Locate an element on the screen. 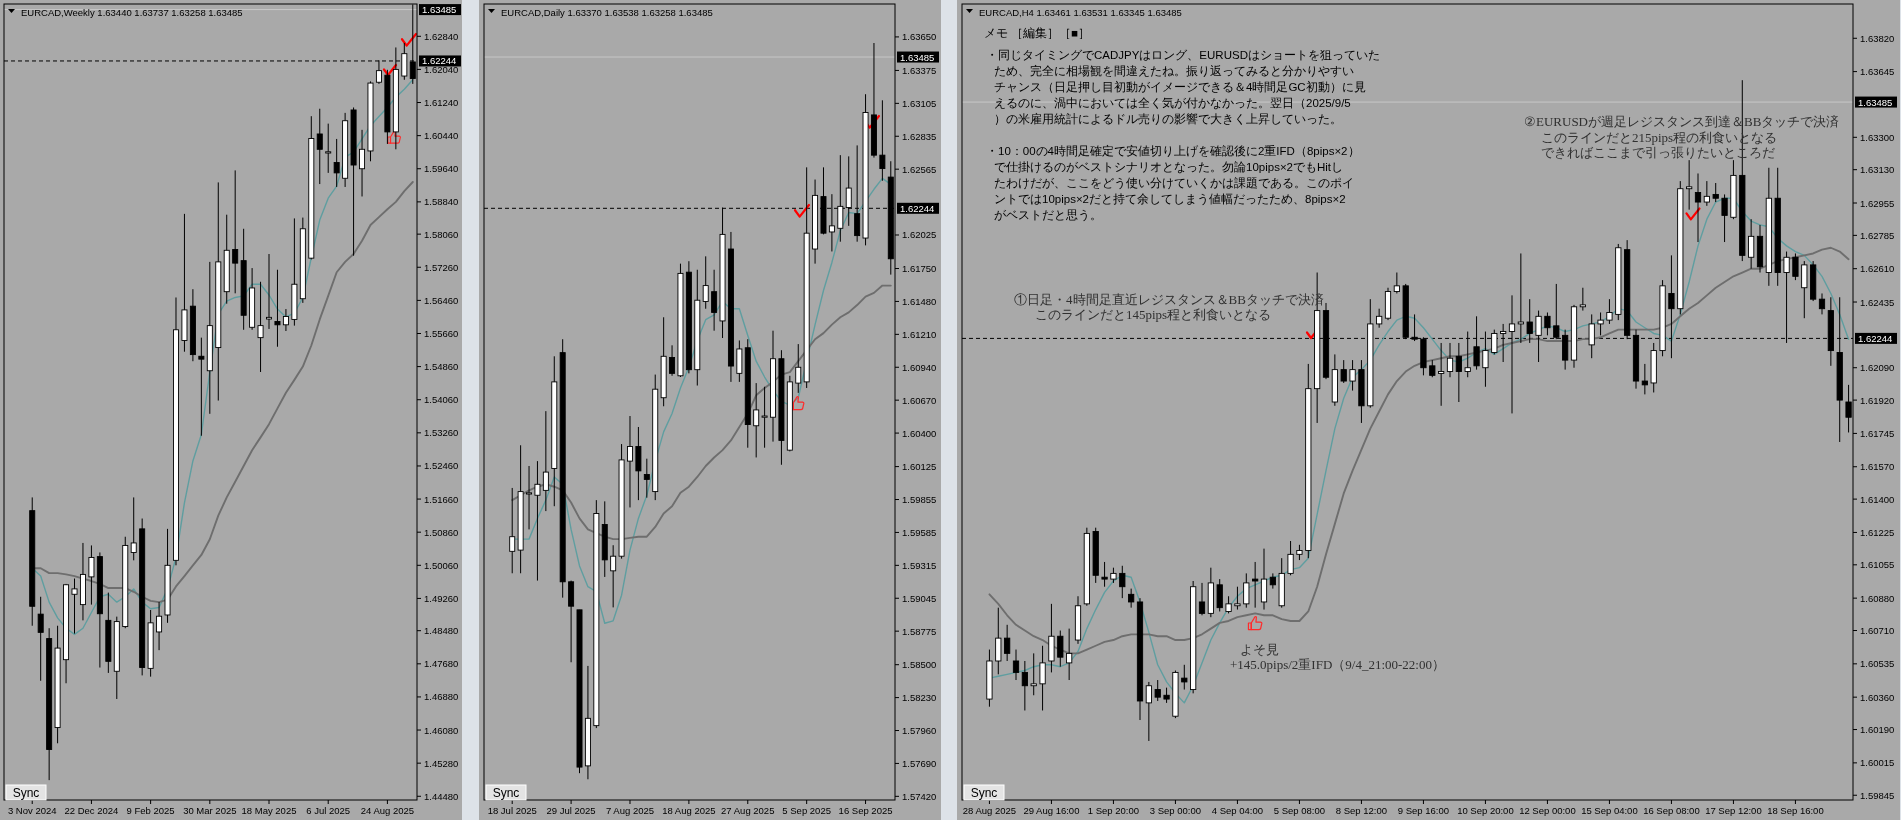  x-tick-label: 18 Sep 16:00 is located at coordinates (1795, 810).